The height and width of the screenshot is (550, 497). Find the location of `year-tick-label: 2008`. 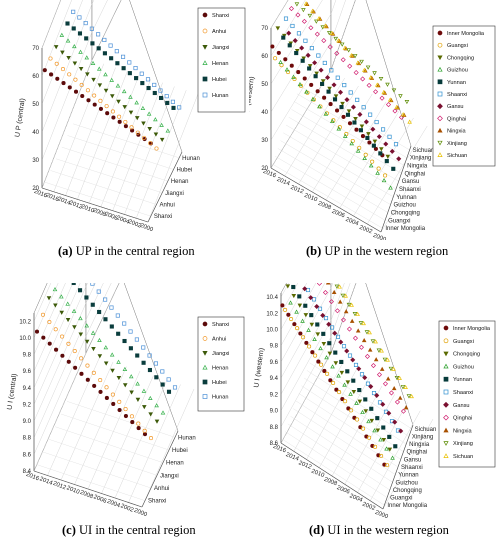

year-tick-label: 2008 is located at coordinates (324, 206).